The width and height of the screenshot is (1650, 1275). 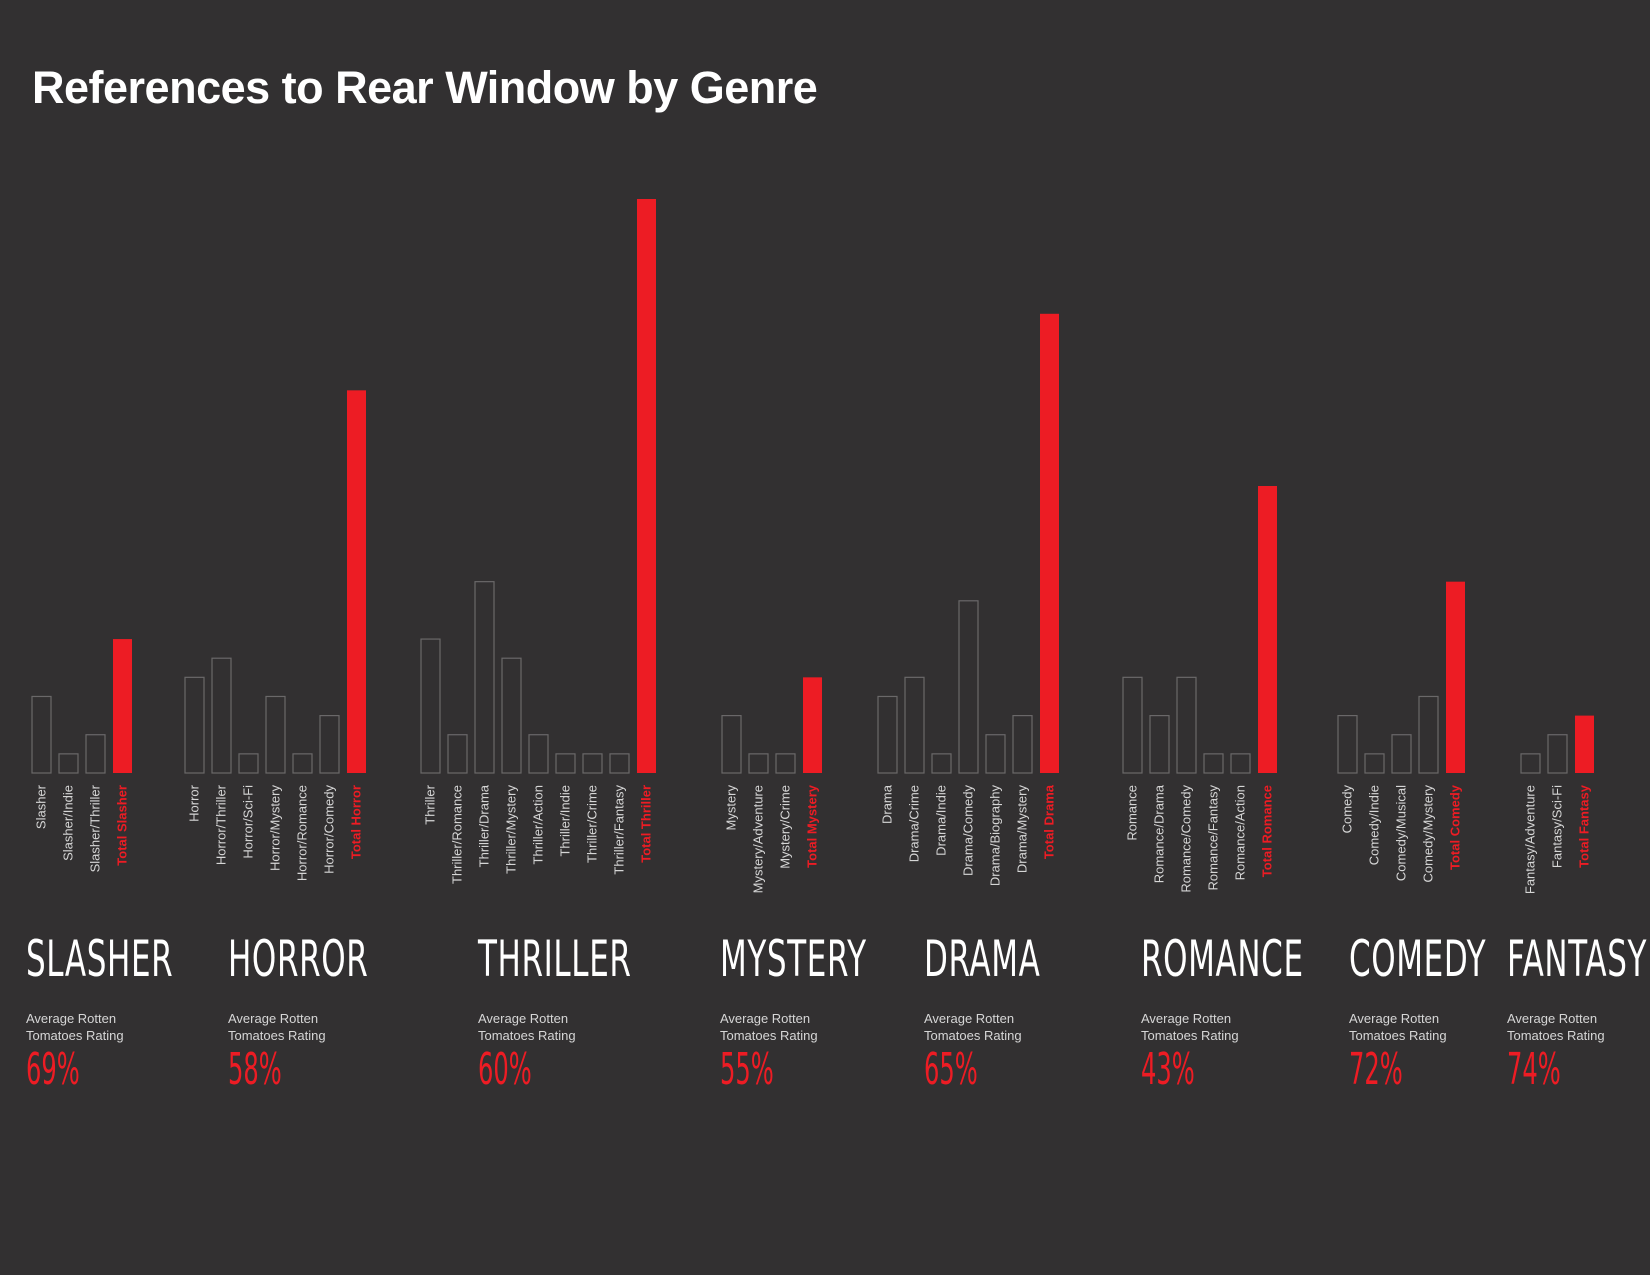 What do you see at coordinates (1418, 959) in the screenshot?
I see `genre-name: COMEDY` at bounding box center [1418, 959].